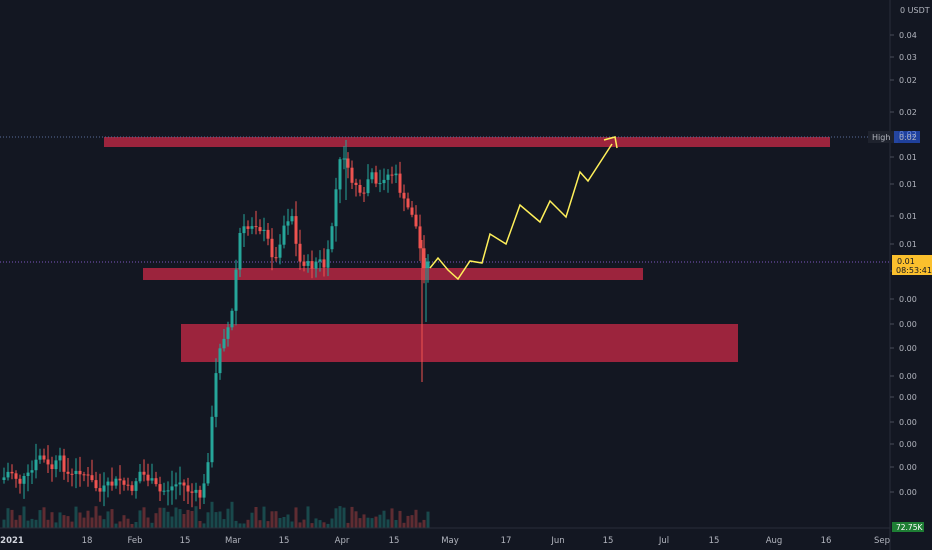  I want to click on time-tick-label: 16, so click(826, 541).